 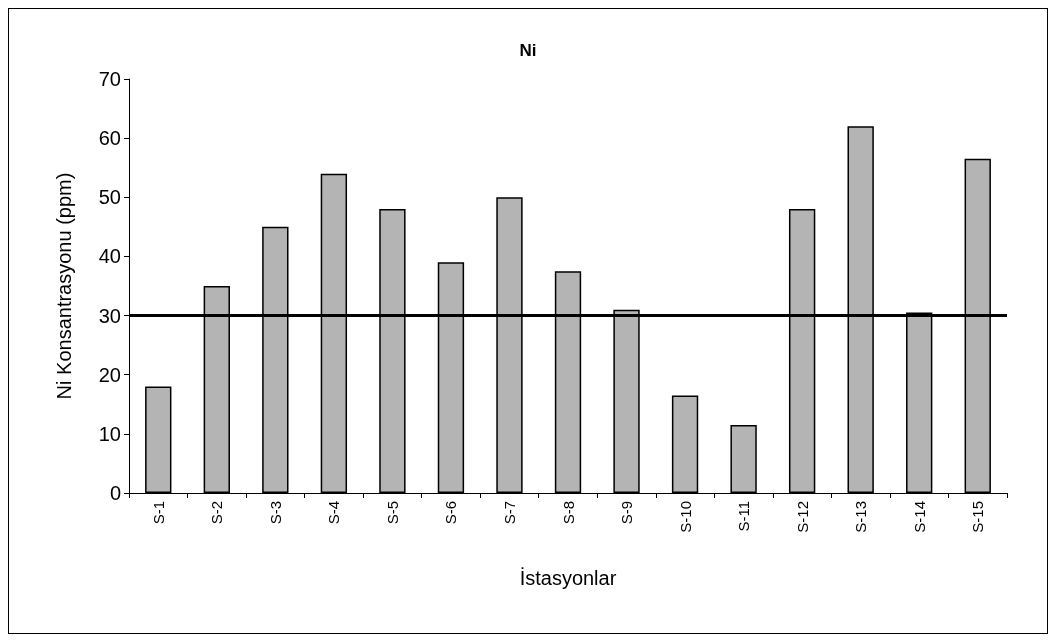 What do you see at coordinates (109, 315) in the screenshot?
I see `y-tick-label: 30` at bounding box center [109, 315].